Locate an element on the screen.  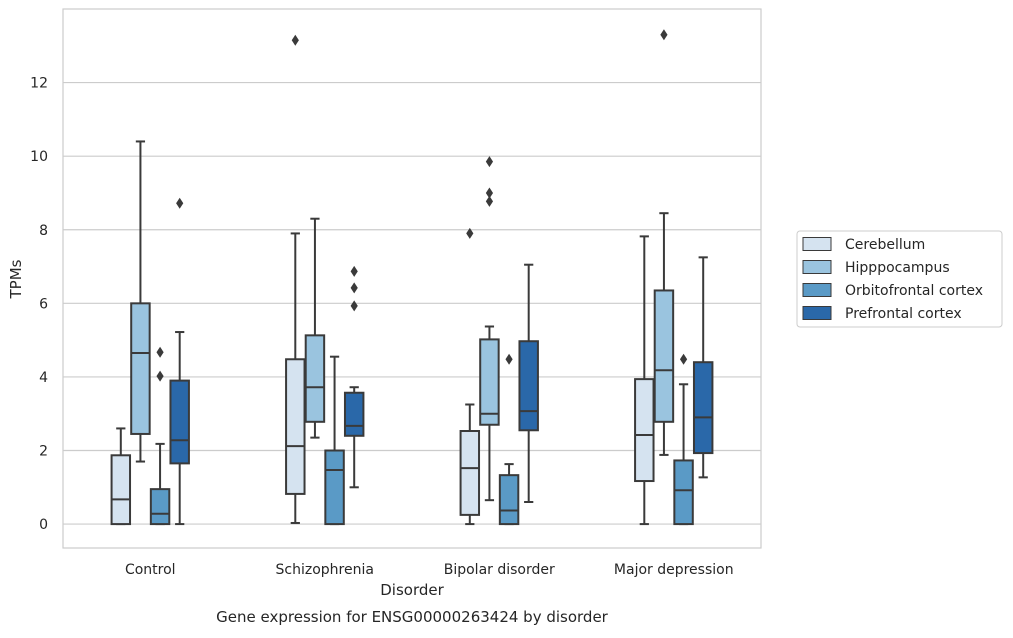
y-tick-labels: 0 2 4 6 8 10 12 is located at coordinates (39, 305).